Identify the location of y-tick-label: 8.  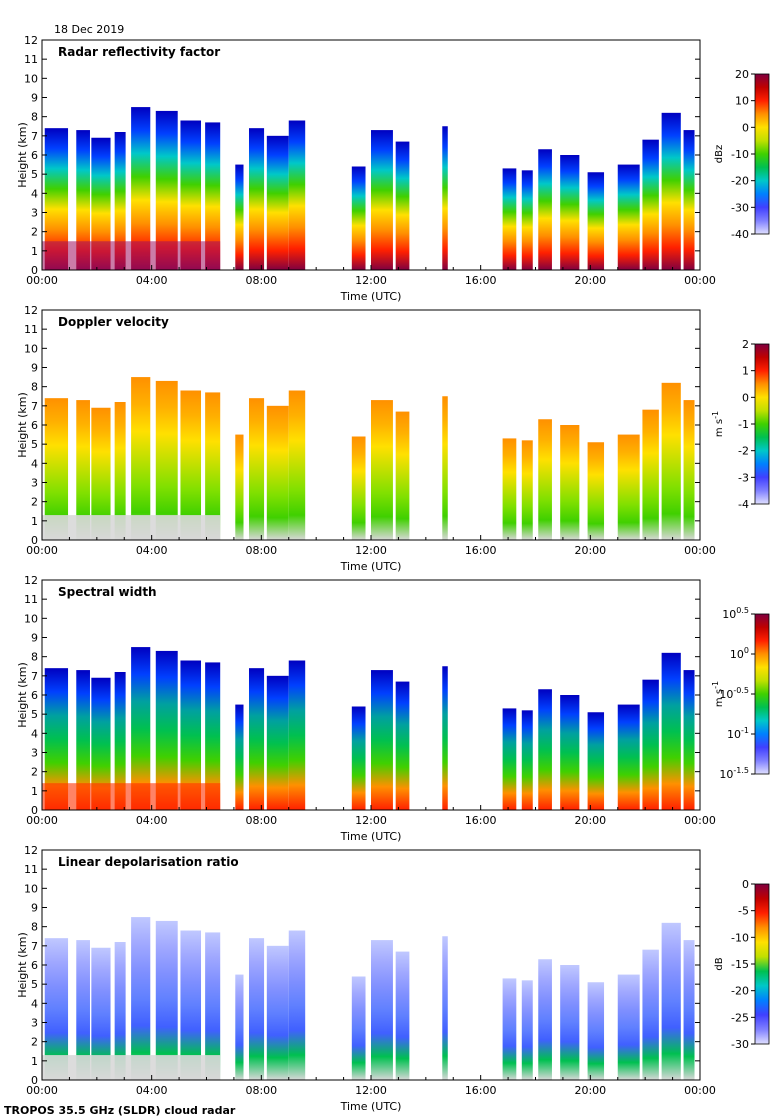
(34, 927).